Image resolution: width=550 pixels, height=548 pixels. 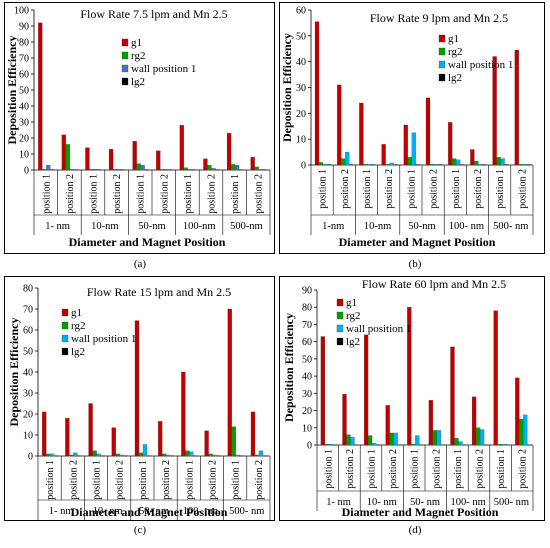 What do you see at coordinates (333, 226) in the screenshot?
I see `group-label: 1-nm` at bounding box center [333, 226].